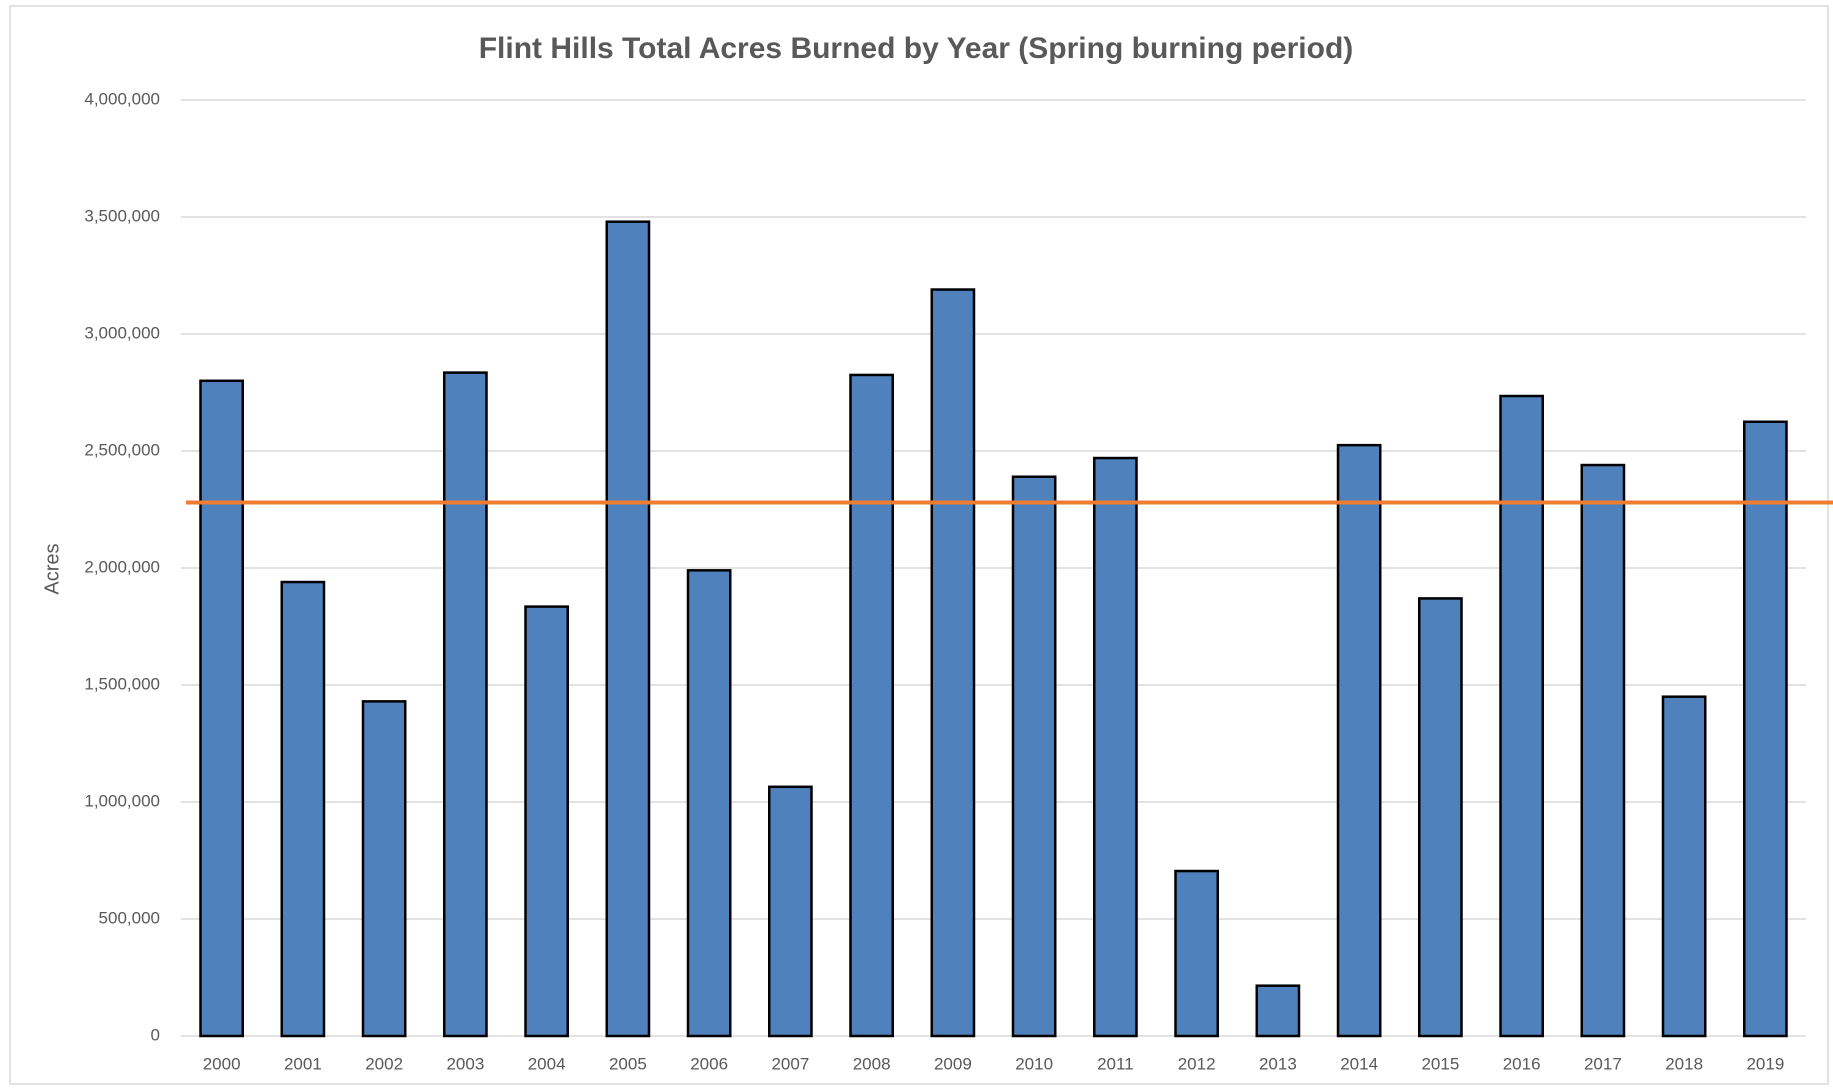 The image size is (1833, 1088). I want to click on x-tick-label: 2009, so click(953, 1063).